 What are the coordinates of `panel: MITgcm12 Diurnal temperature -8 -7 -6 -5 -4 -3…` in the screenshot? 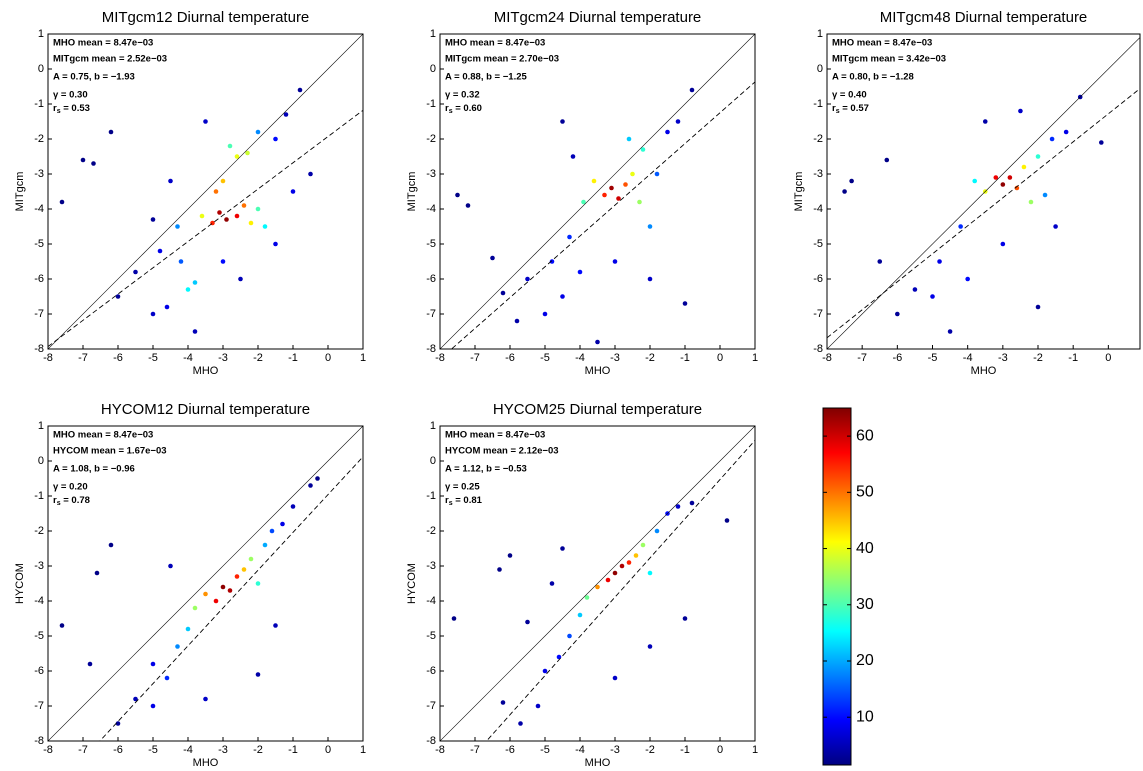 It's located at (190, 193).